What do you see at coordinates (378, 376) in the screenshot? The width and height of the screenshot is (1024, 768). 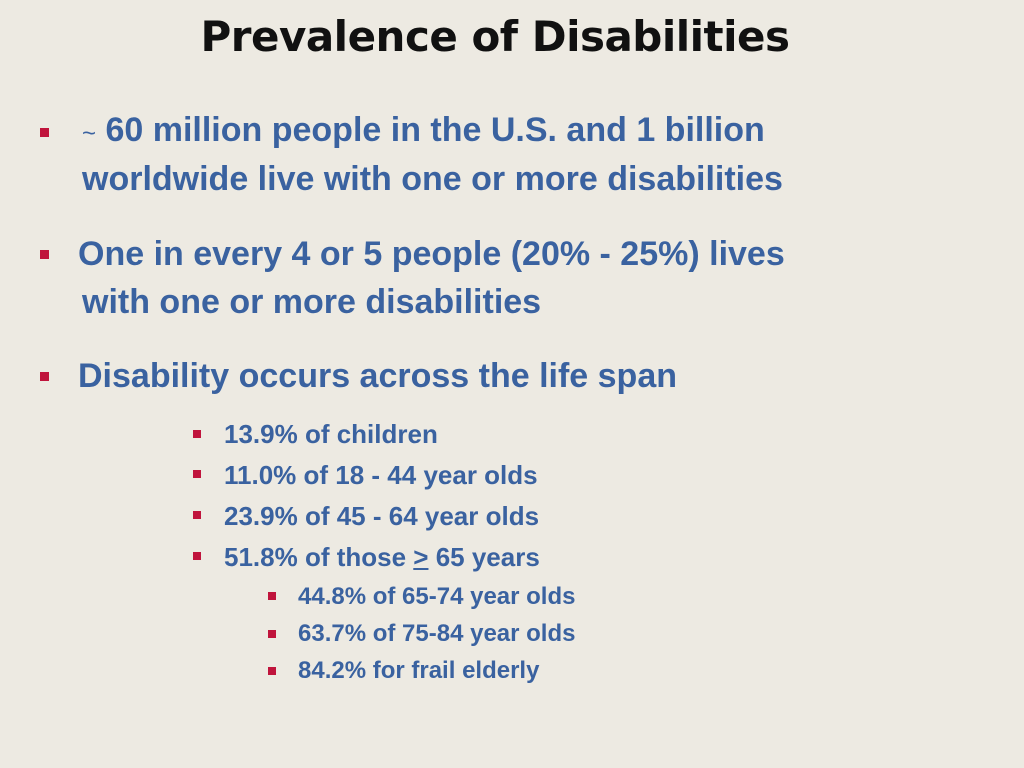 I see `bullet-3-line-1: Disability occurs across the life span` at bounding box center [378, 376].